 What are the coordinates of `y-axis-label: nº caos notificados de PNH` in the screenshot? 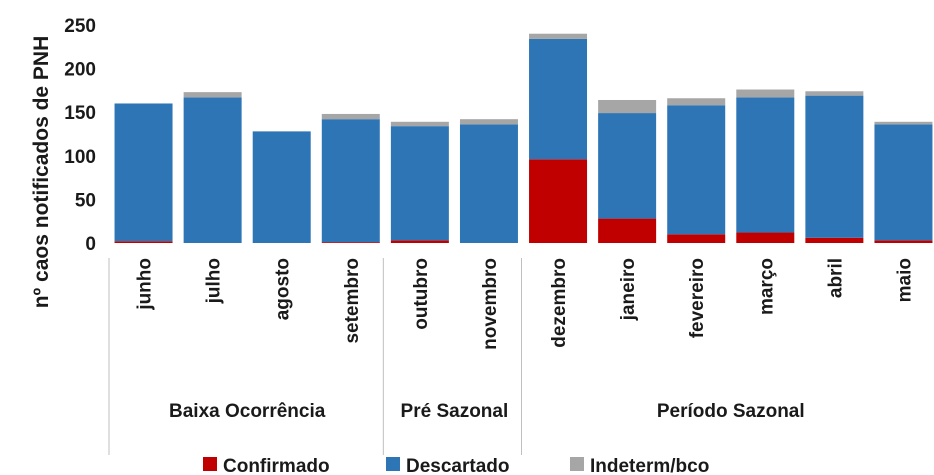 It's located at (41, 172).